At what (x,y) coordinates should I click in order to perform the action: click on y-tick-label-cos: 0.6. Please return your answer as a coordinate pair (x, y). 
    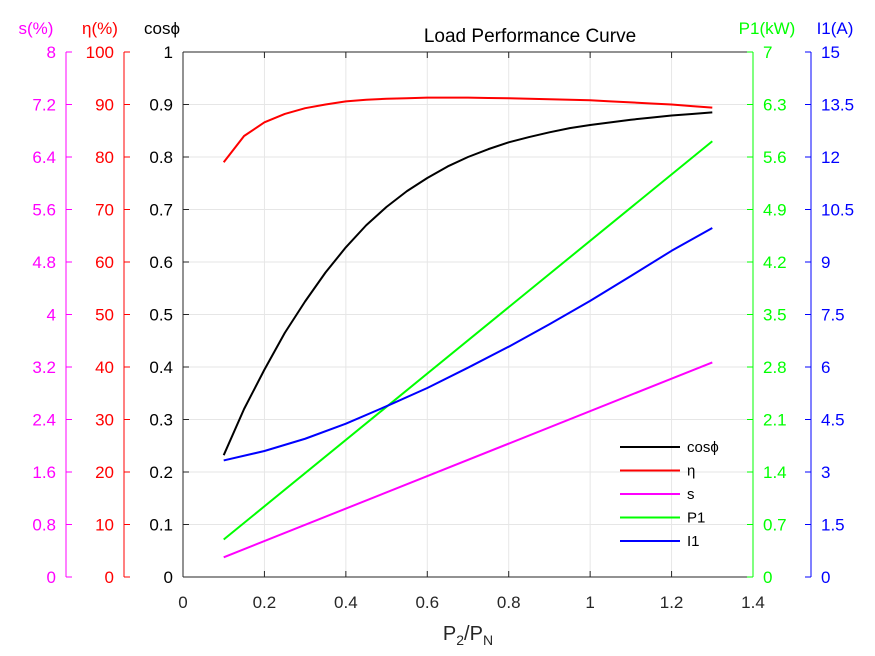
    Looking at the image, I should click on (161, 262).